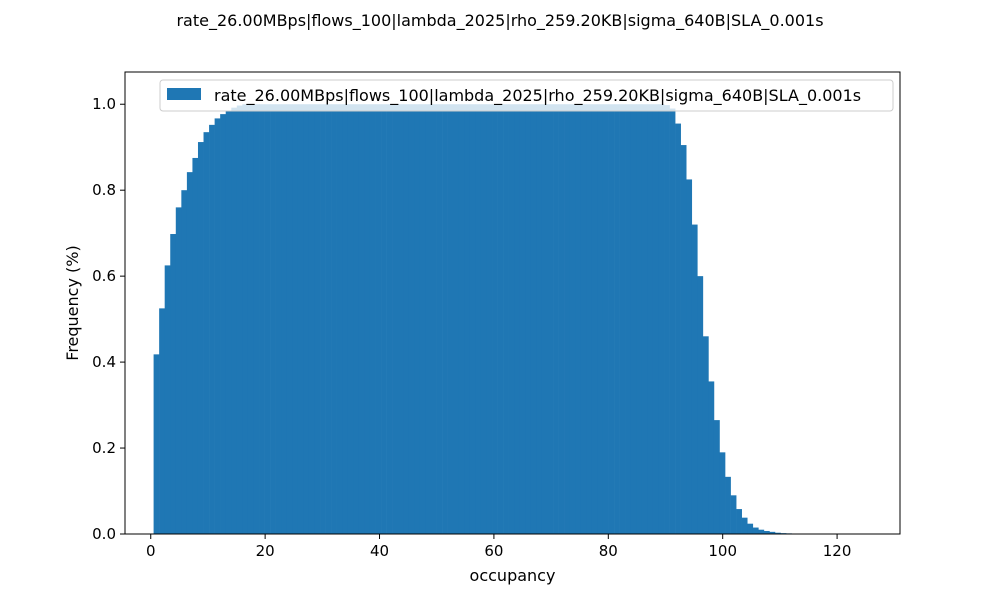 Image resolution: width=1000 pixels, height=600 pixels. What do you see at coordinates (837, 551) in the screenshot?
I see `x-tick-label: 120` at bounding box center [837, 551].